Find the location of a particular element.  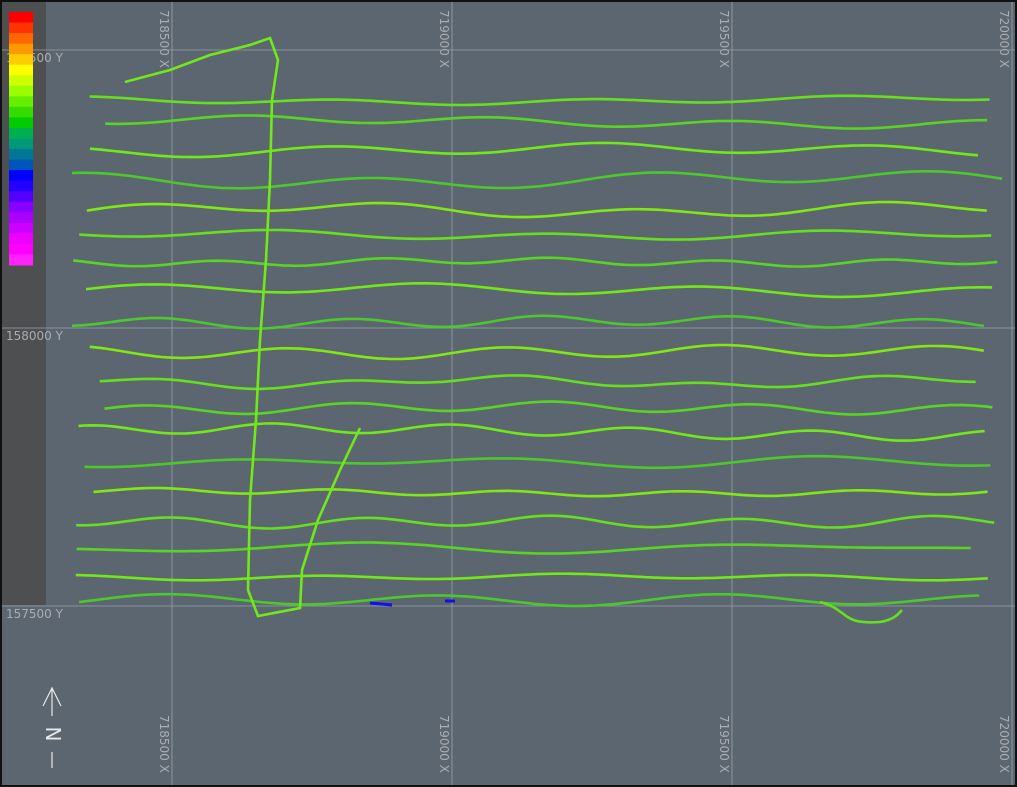

x-label-bottom: 719000 X is located at coordinates (444, 744).